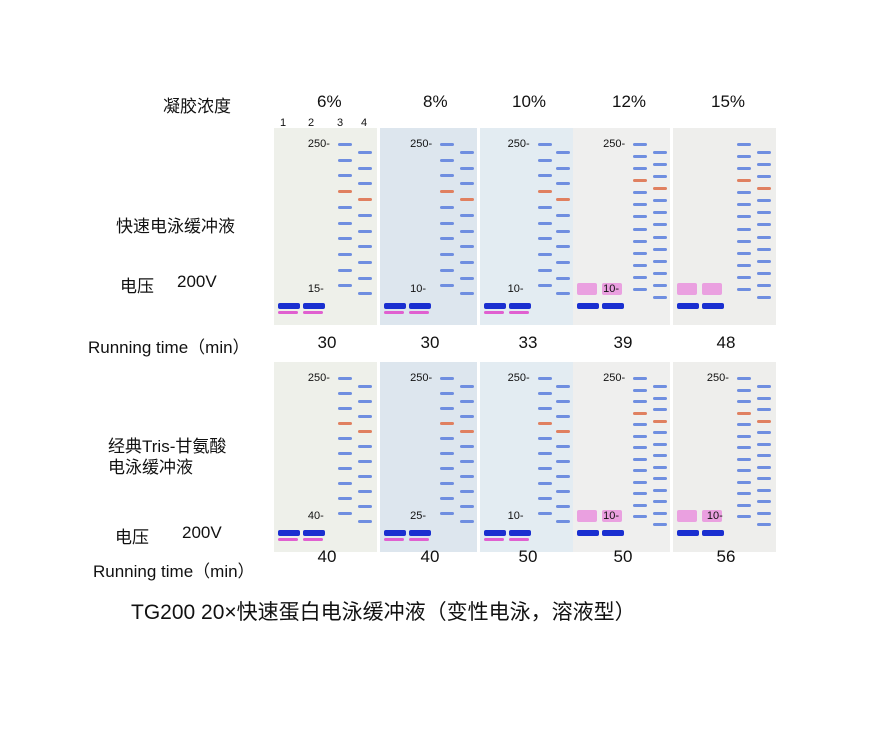 Image resolution: width=869 pixels, height=735 pixels. I want to click on concentration-10: 10%, so click(529, 101).